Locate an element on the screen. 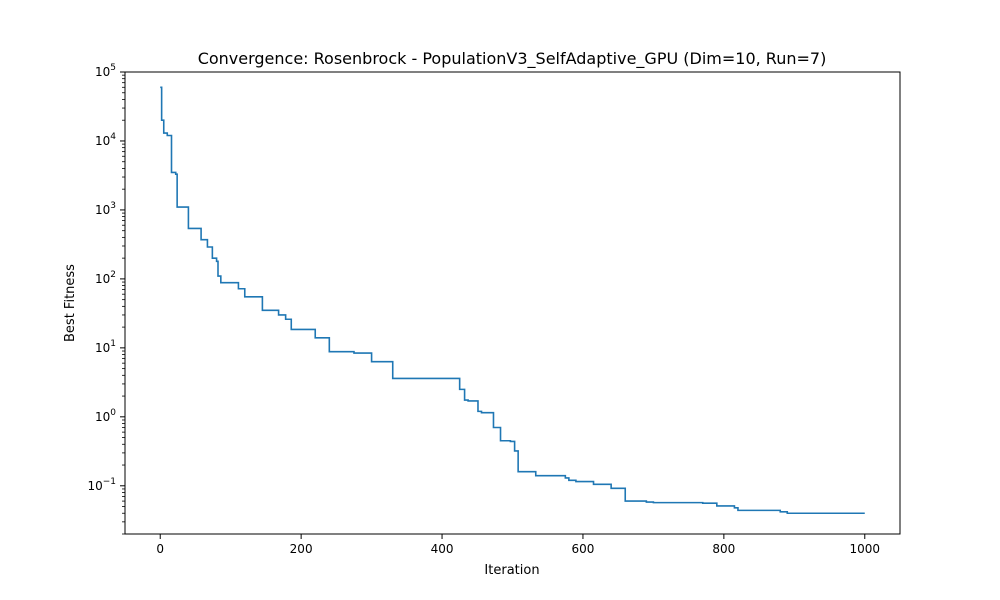 This screenshot has height=600, width=1000. y-tick-label: 10⁰ is located at coordinates (105, 416).